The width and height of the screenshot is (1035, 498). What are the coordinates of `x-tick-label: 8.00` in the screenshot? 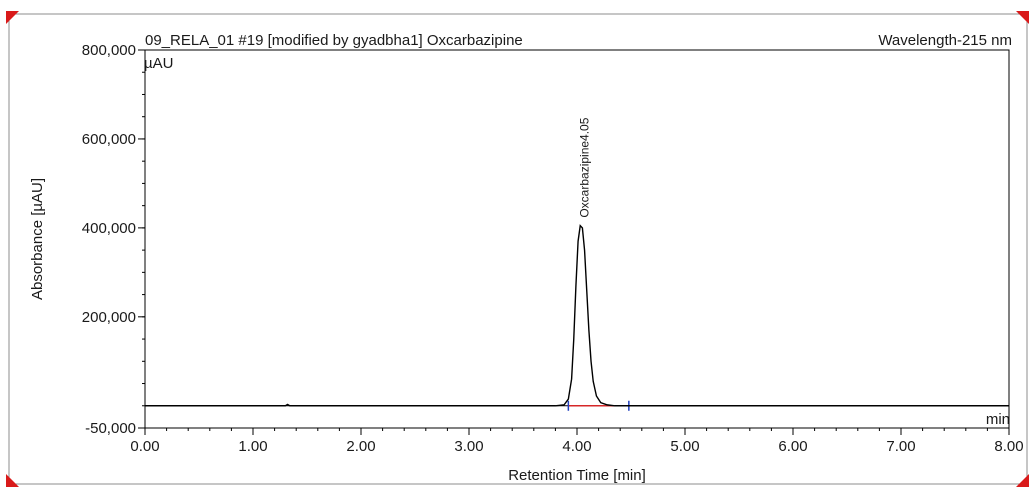 It's located at (1008, 446).